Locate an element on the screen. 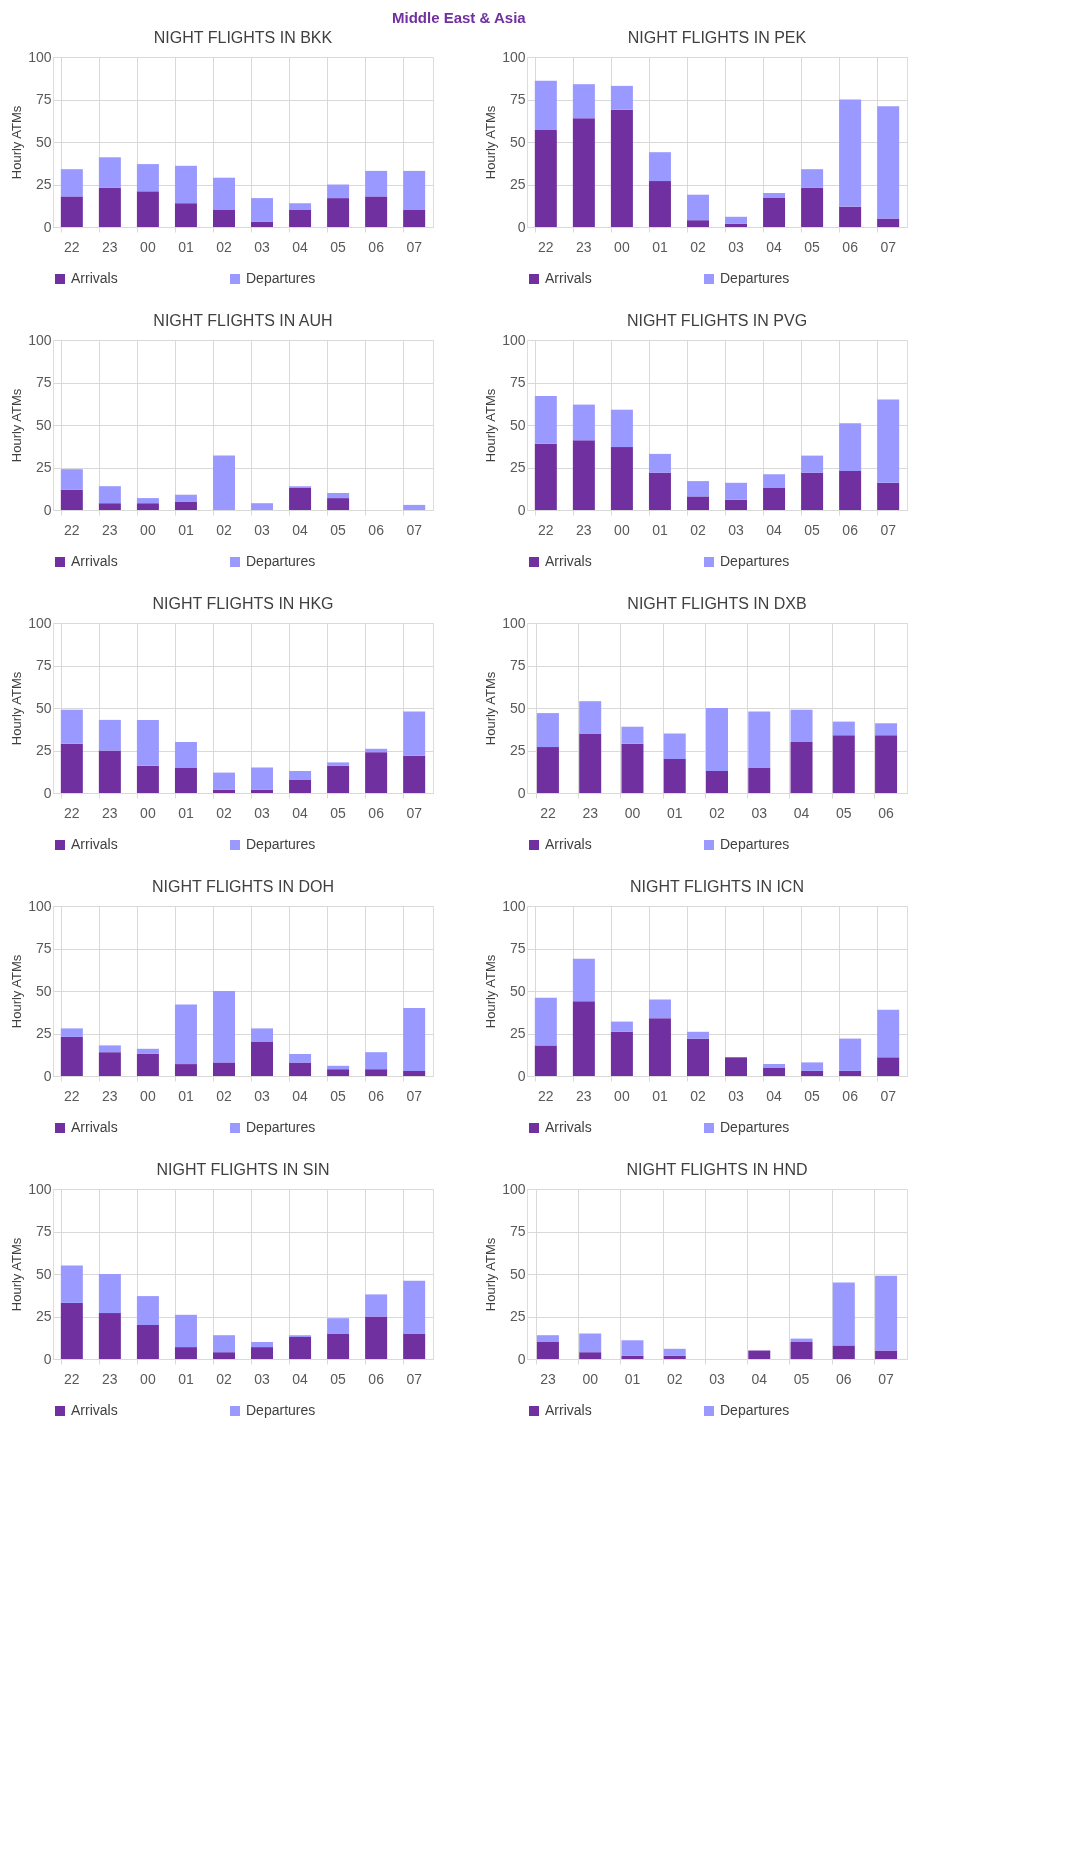 This screenshot has height=1857, width=1077. chart-title: NIGHT FLIGHTS IN AUH is located at coordinates (243, 320).